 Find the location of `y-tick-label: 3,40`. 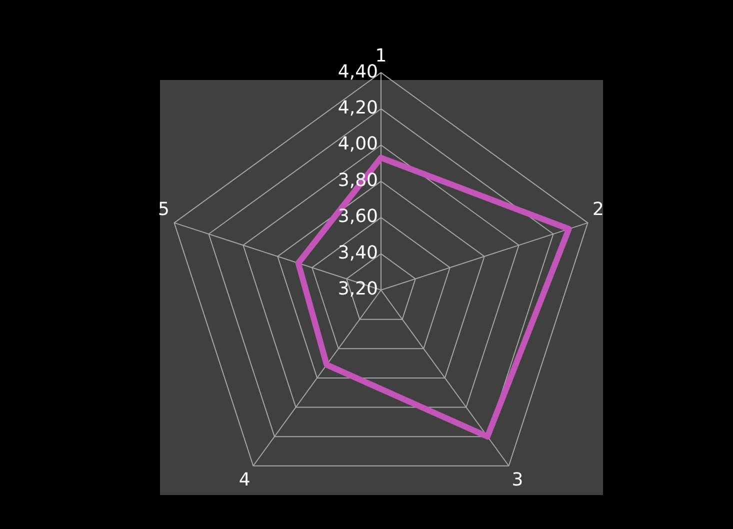

y-tick-label: 3,40 is located at coordinates (358, 253).